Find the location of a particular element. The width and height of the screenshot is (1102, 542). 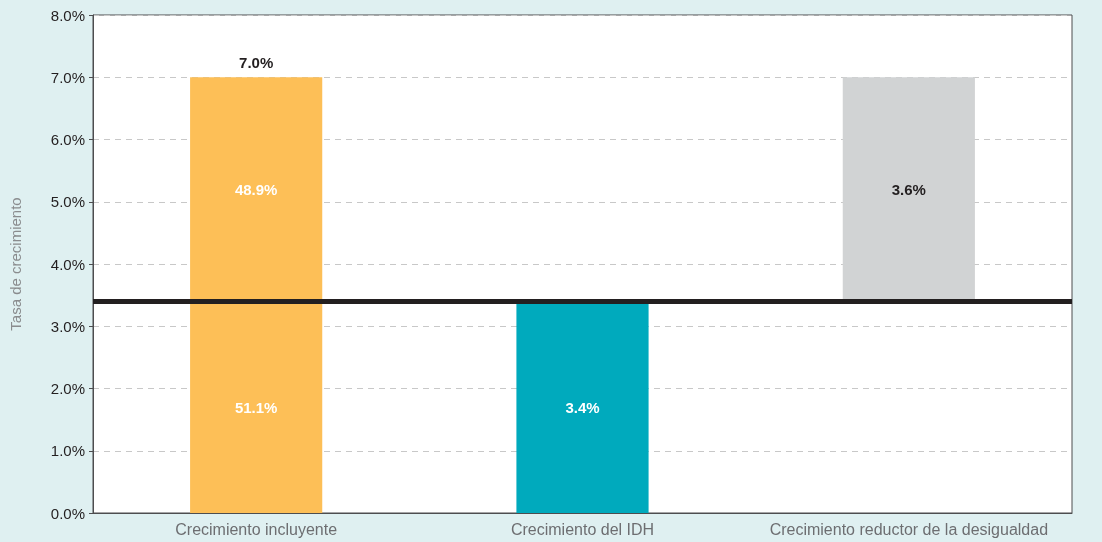

y-tick-label: 3.0% is located at coordinates (67, 326).